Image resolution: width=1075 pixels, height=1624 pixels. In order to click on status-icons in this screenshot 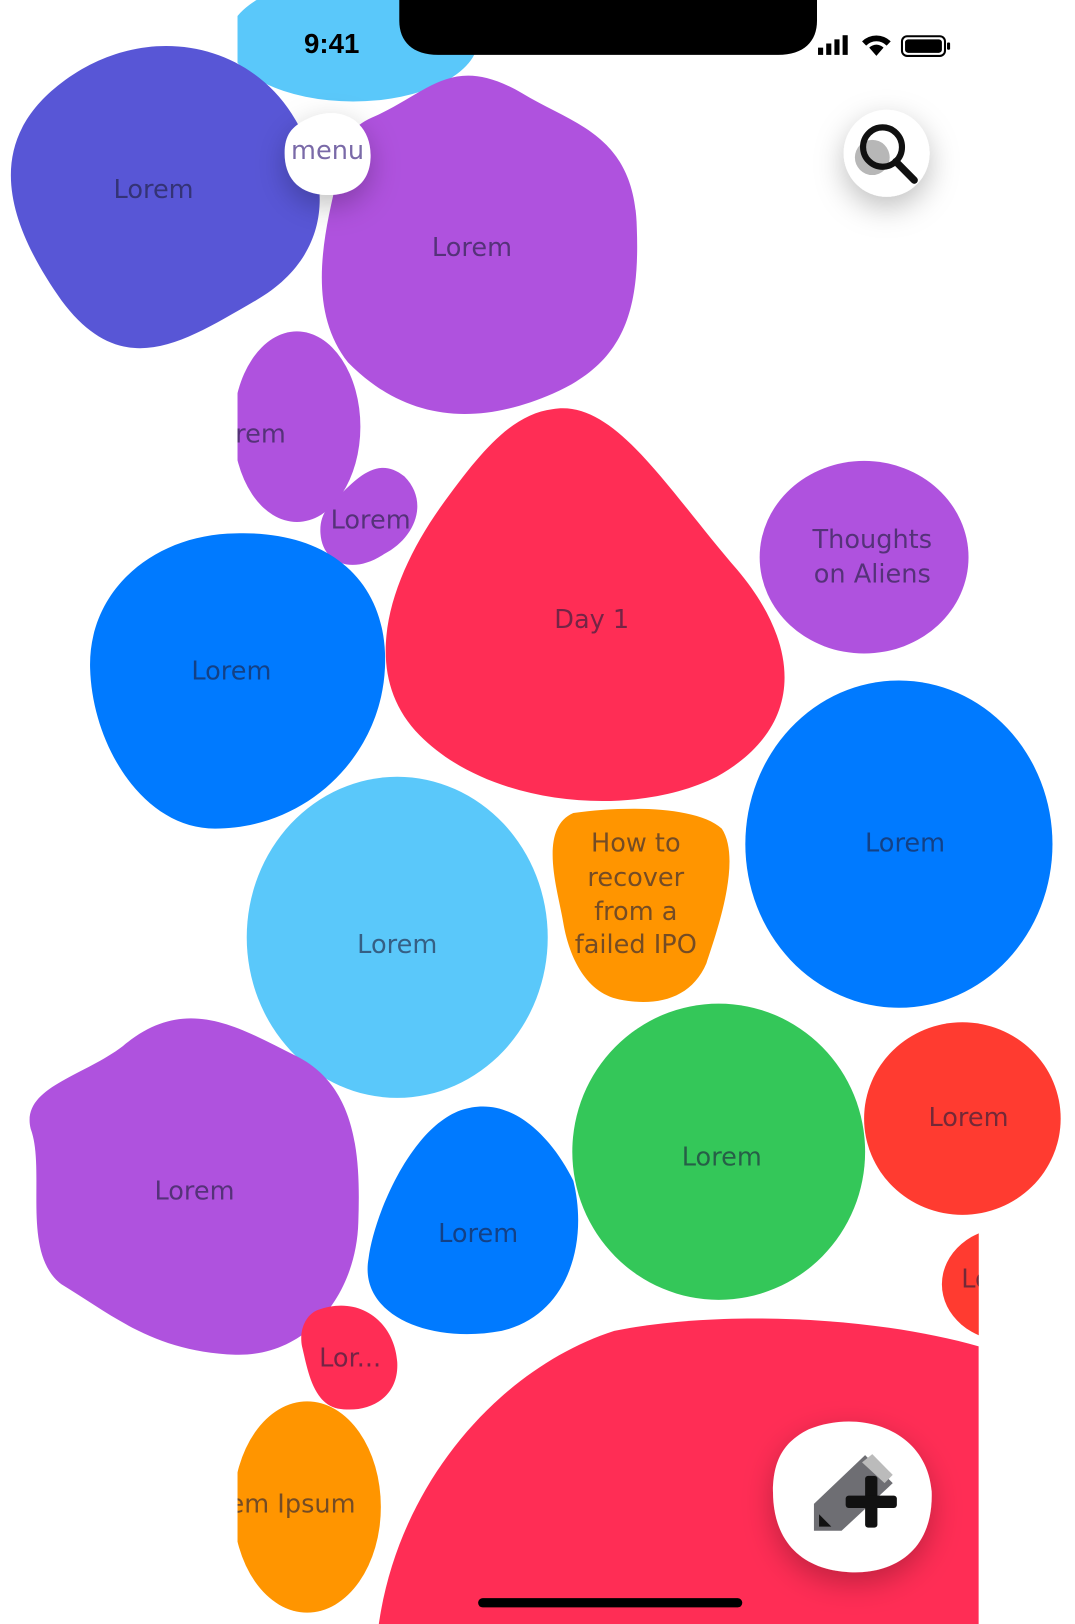, I will do `click(884, 46)`.